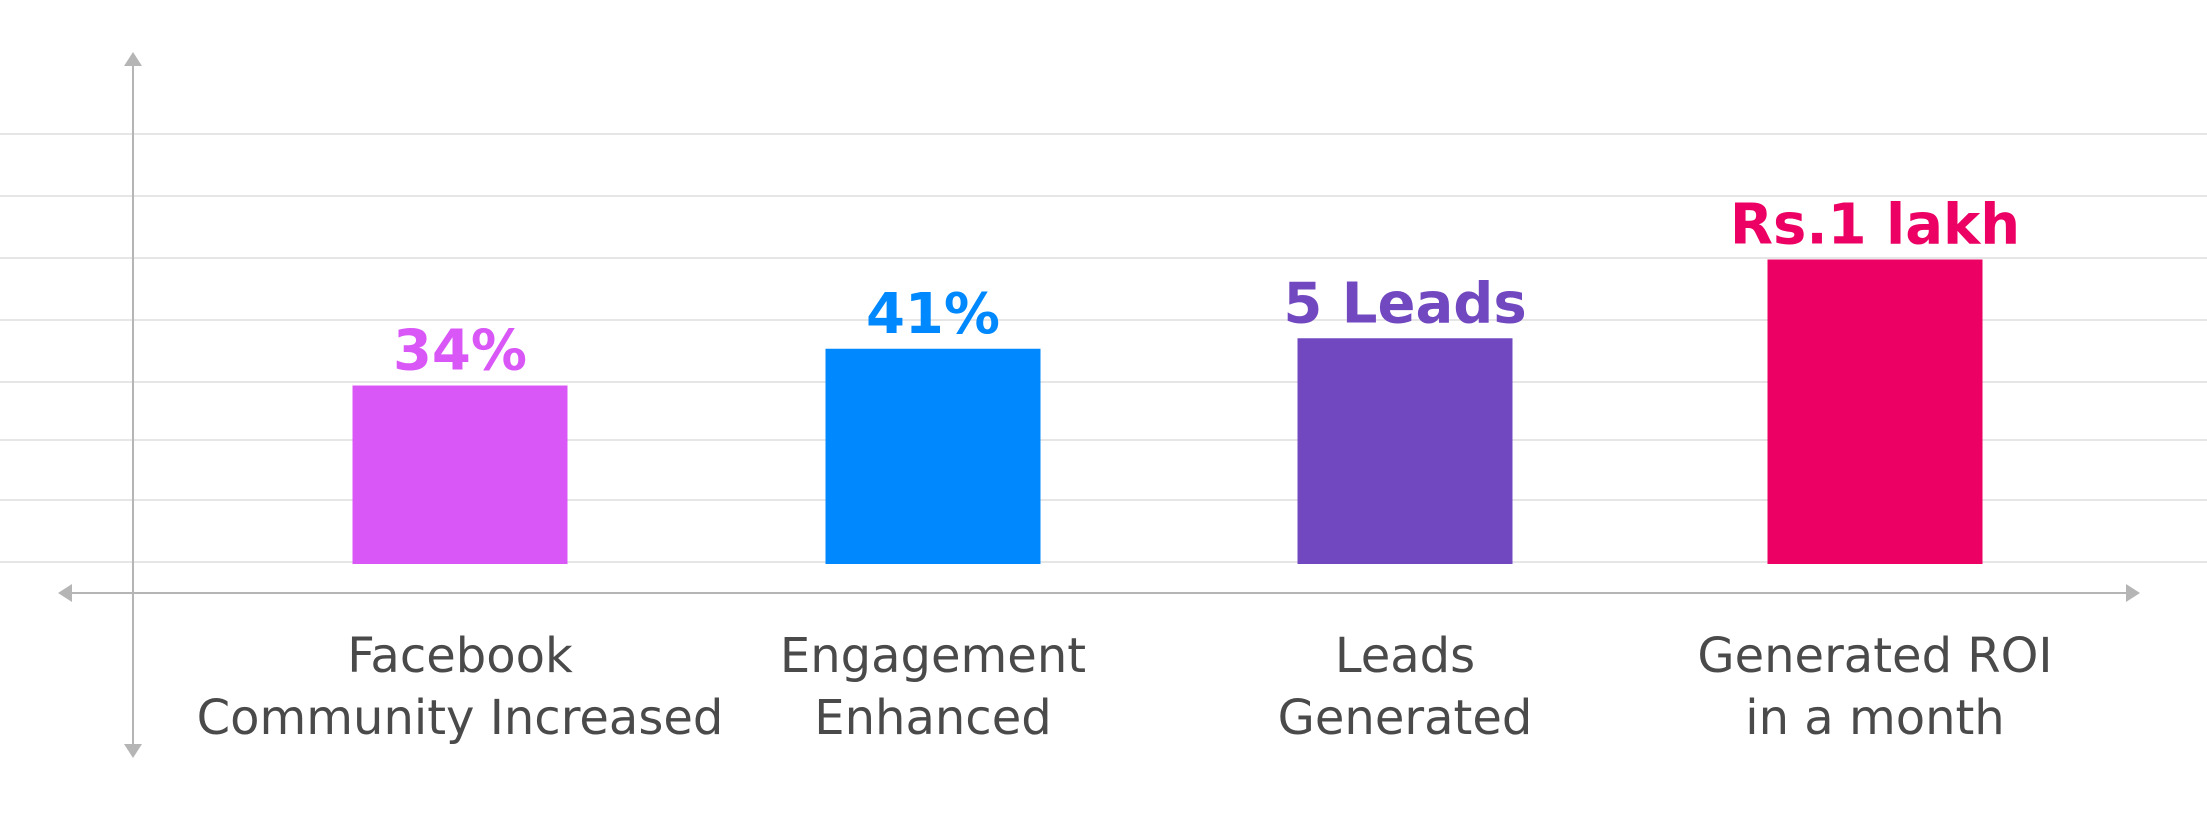  I want to click on data-label: 5 Leads, so click(1404, 303).